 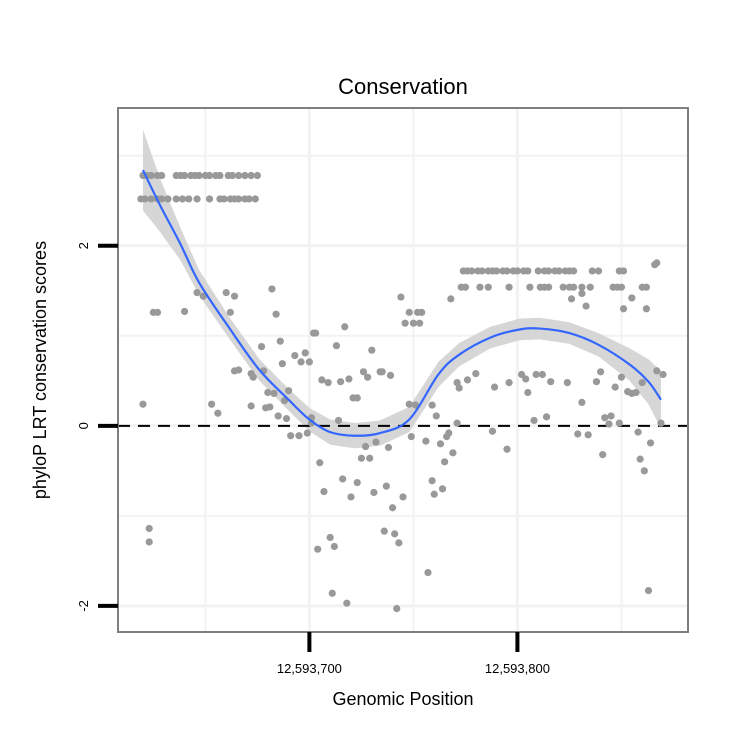 What do you see at coordinates (413, 654) in the screenshot?
I see `x-axis: 12,593,700 12,593,800` at bounding box center [413, 654].